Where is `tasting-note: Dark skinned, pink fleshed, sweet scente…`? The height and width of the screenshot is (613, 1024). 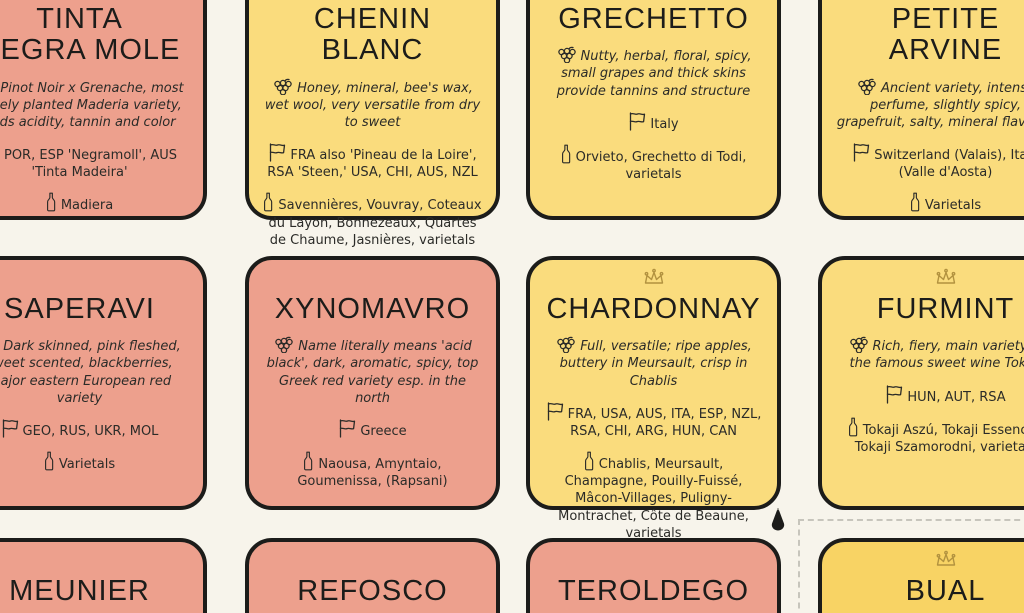
tasting-note: Dark skinned, pink fleshed, sweet scente… is located at coordinates (90, 372).